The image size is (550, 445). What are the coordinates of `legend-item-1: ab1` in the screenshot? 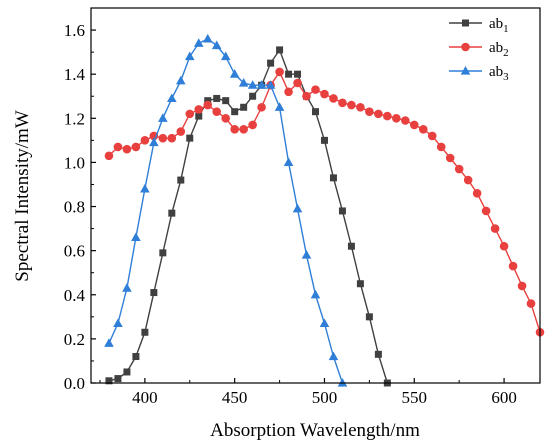 It's located at (479, 25).